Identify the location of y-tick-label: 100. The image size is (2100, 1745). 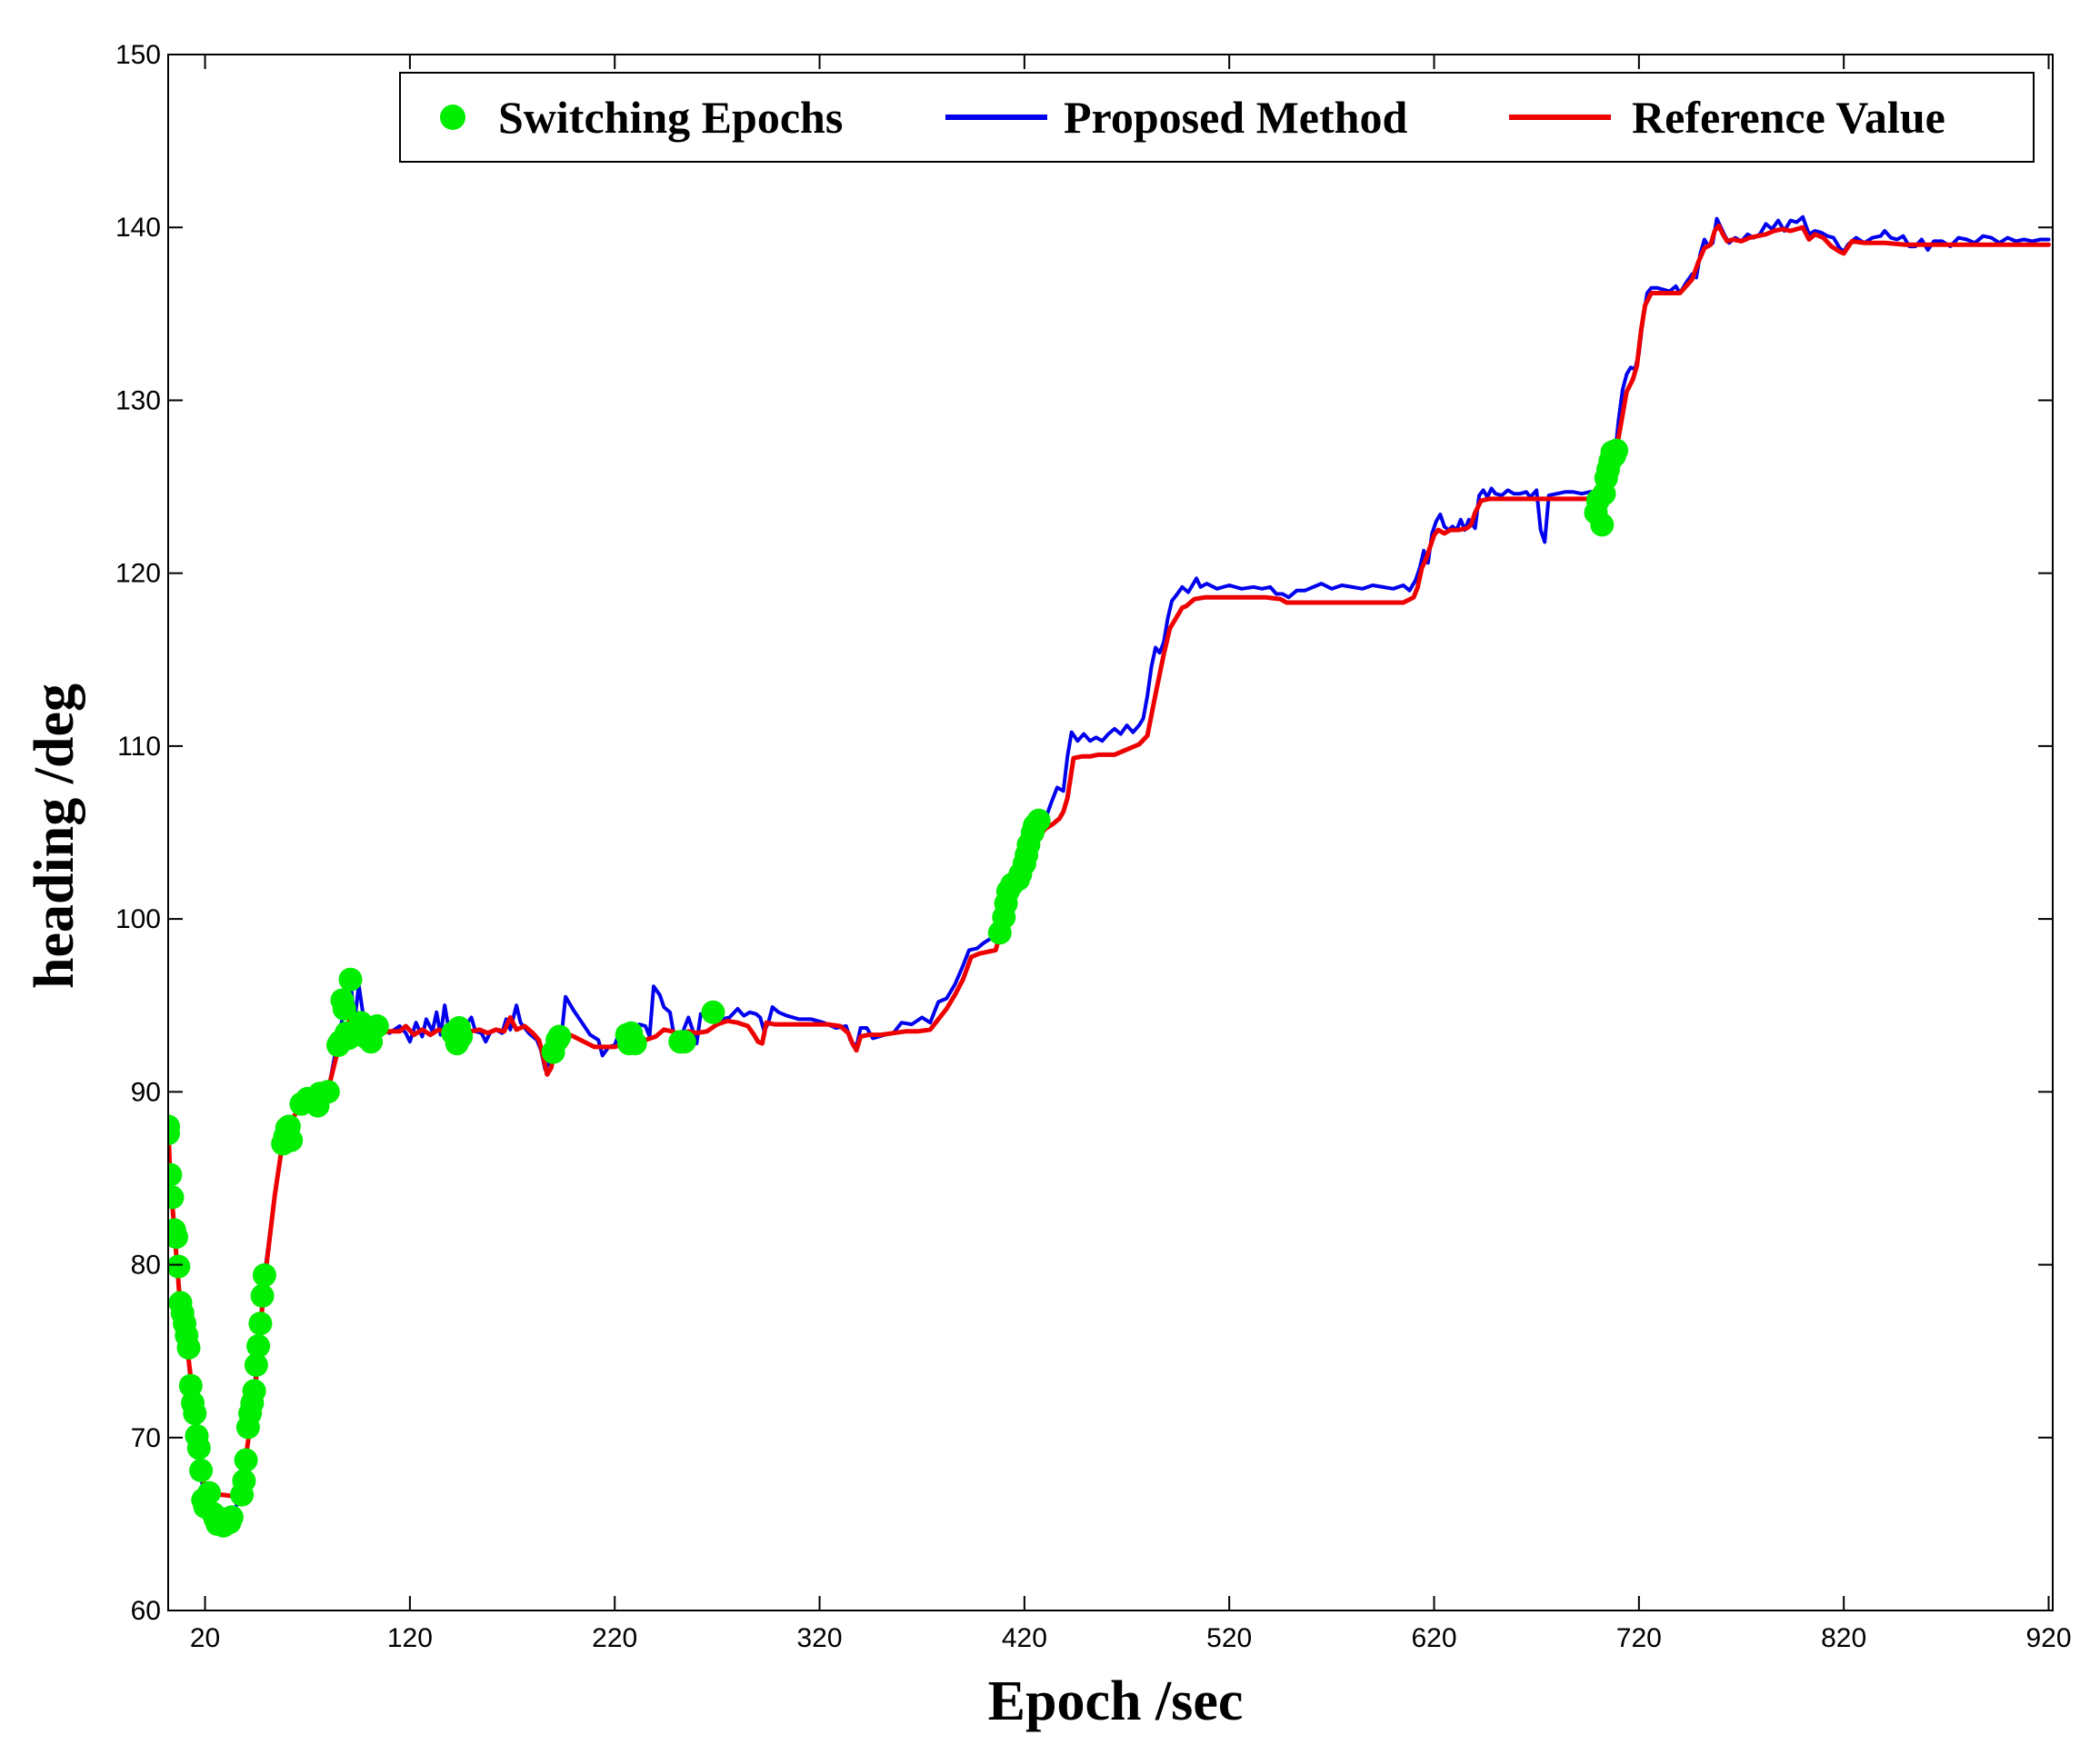
(138, 919).